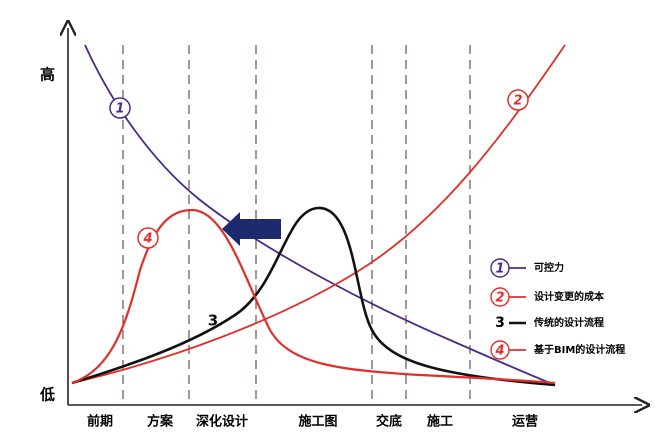 The image size is (655, 445). Describe the element at coordinates (213, 321) in the screenshot. I see `curve-label: 3` at that location.